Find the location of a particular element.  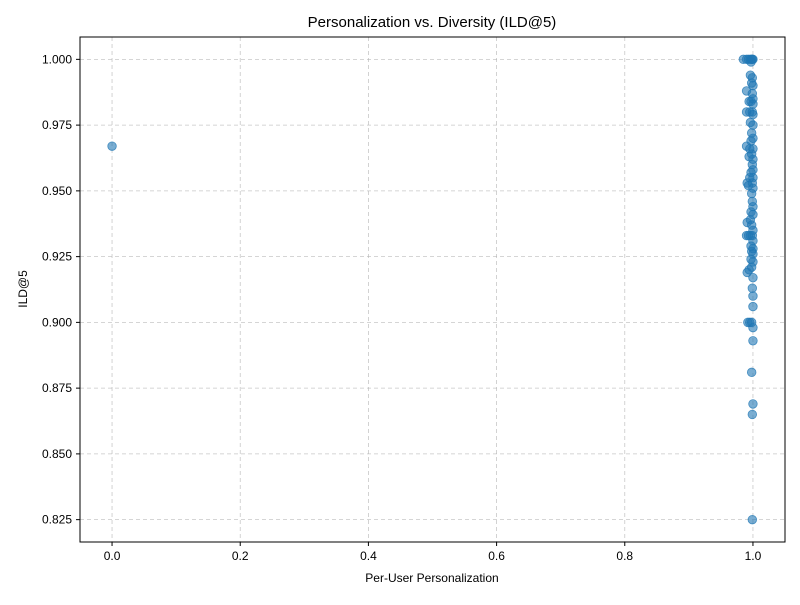

y-tick-label: 0.950 is located at coordinates (57, 191).